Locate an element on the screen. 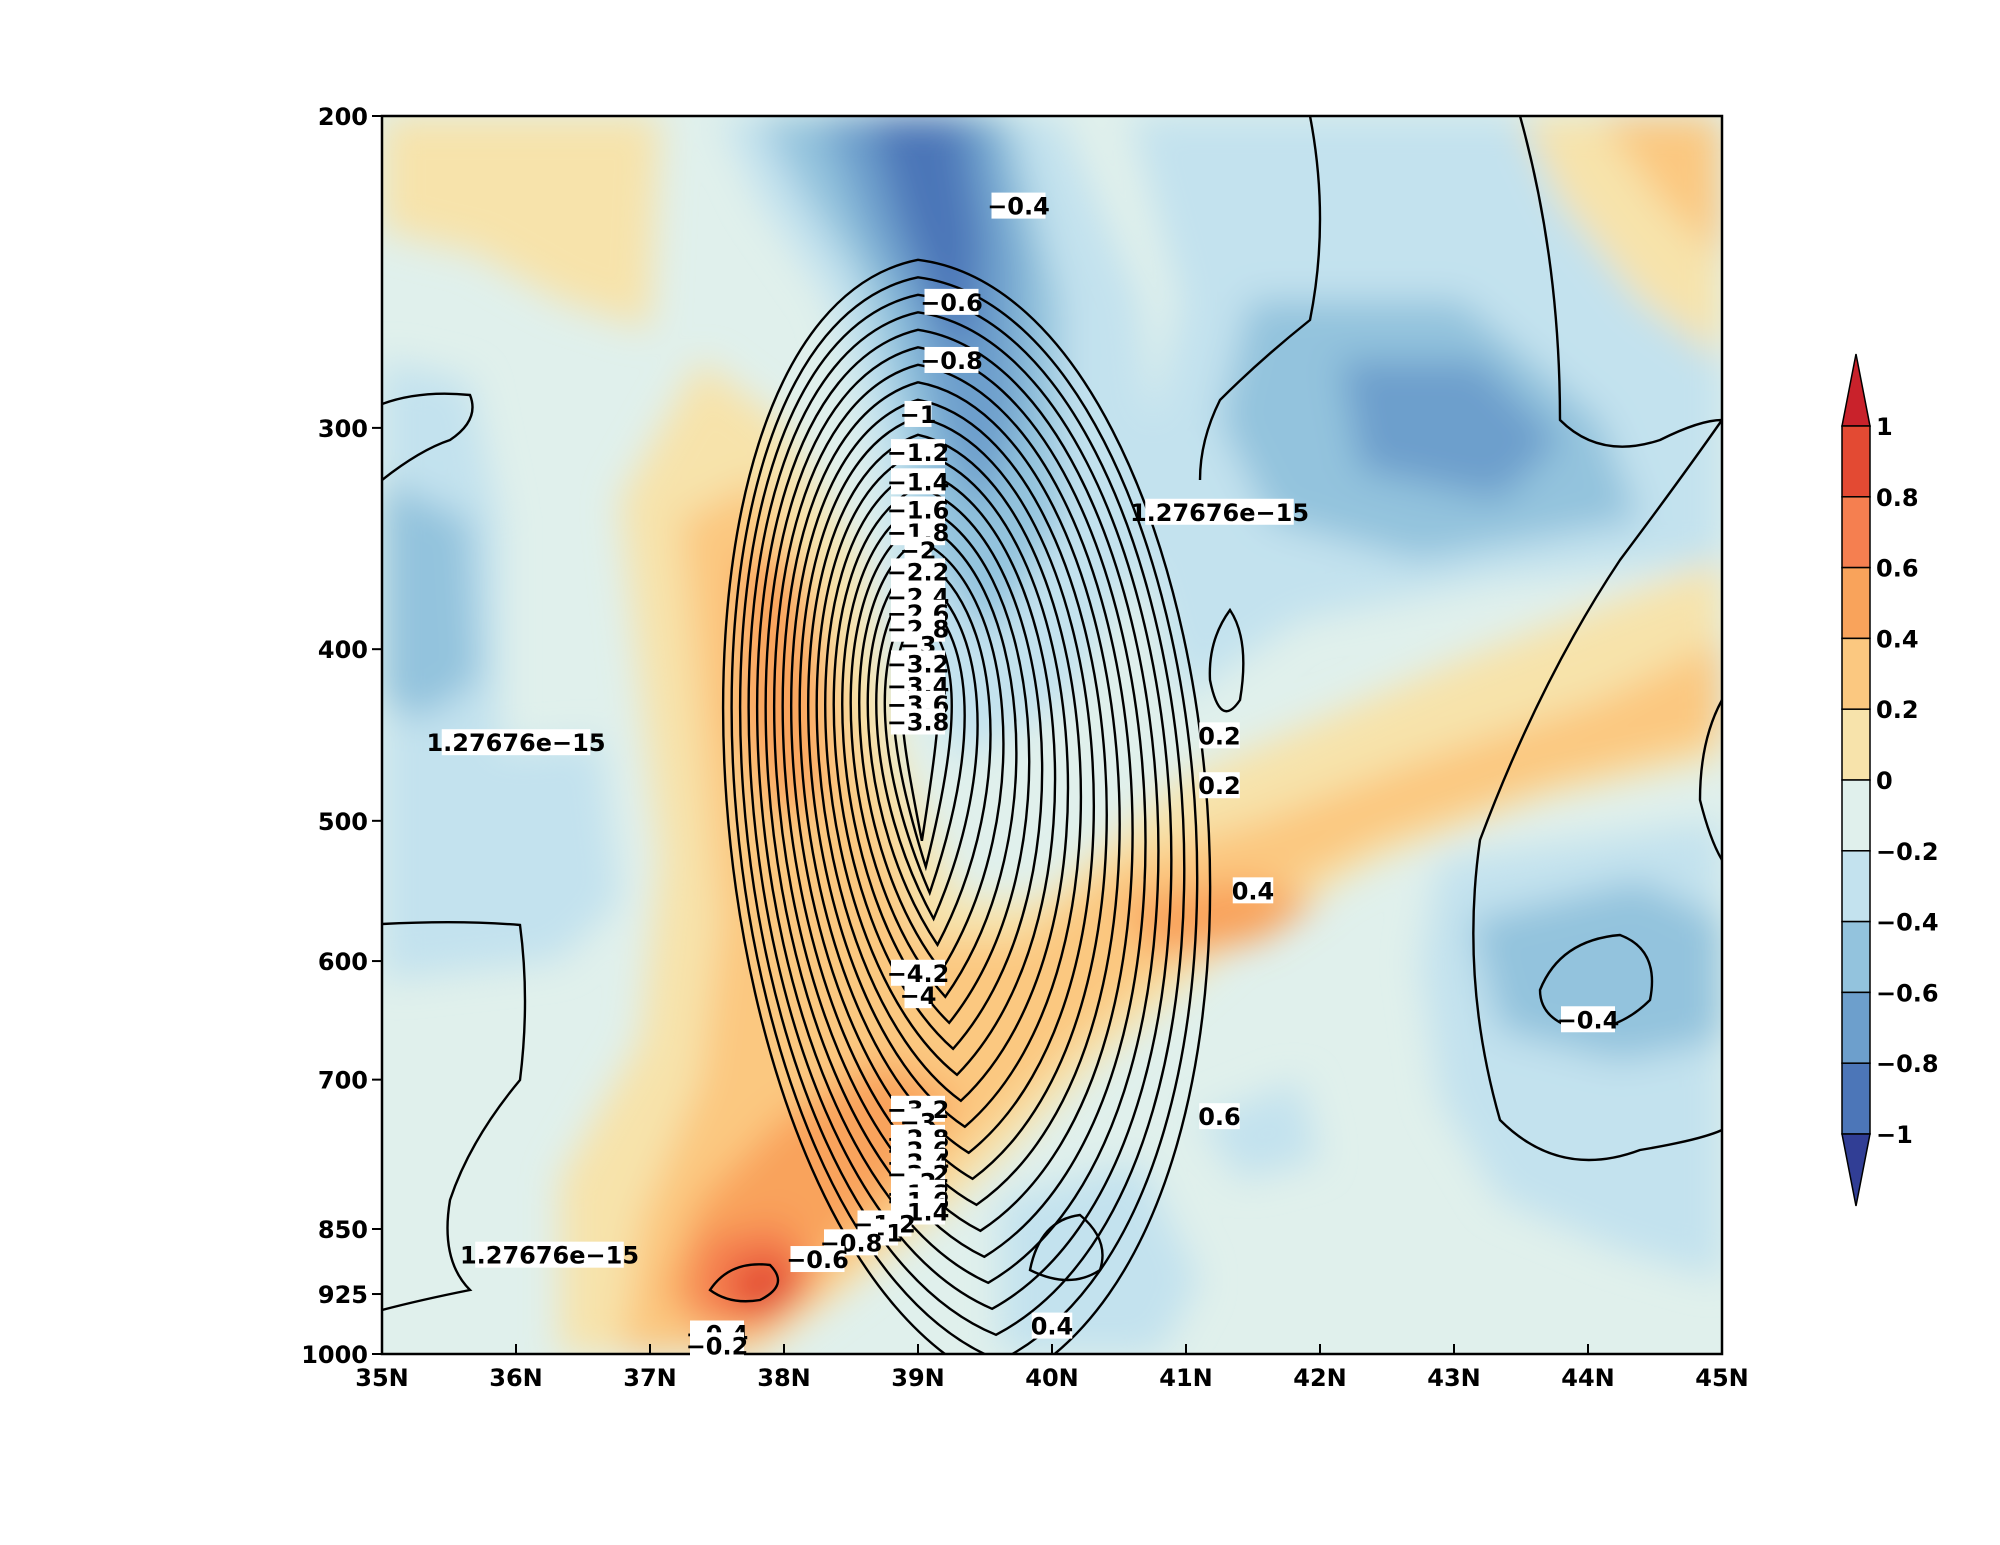 The image size is (2000, 1545). contour-label: −0.2 is located at coordinates (717, 1346).